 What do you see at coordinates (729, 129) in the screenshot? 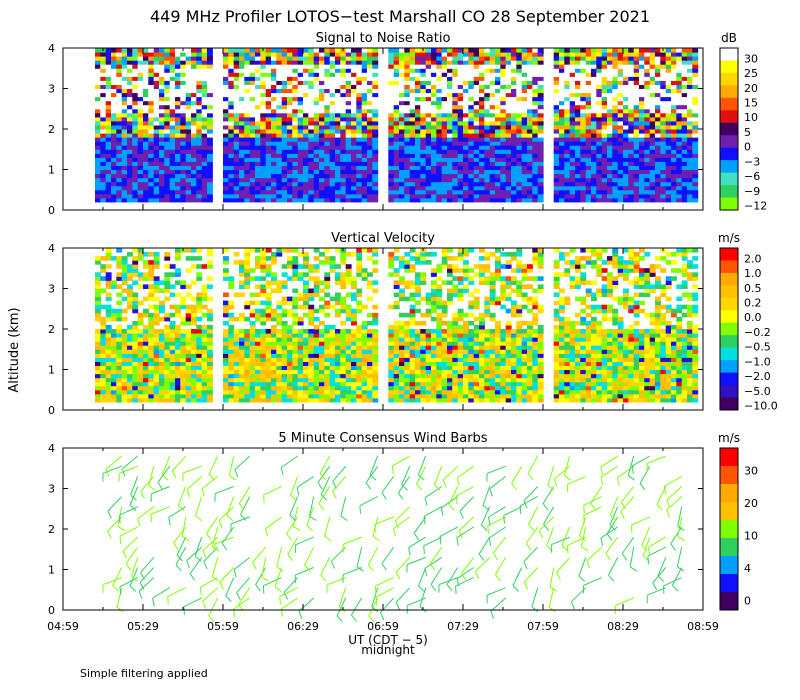
I see `colorbar-frame` at bounding box center [729, 129].